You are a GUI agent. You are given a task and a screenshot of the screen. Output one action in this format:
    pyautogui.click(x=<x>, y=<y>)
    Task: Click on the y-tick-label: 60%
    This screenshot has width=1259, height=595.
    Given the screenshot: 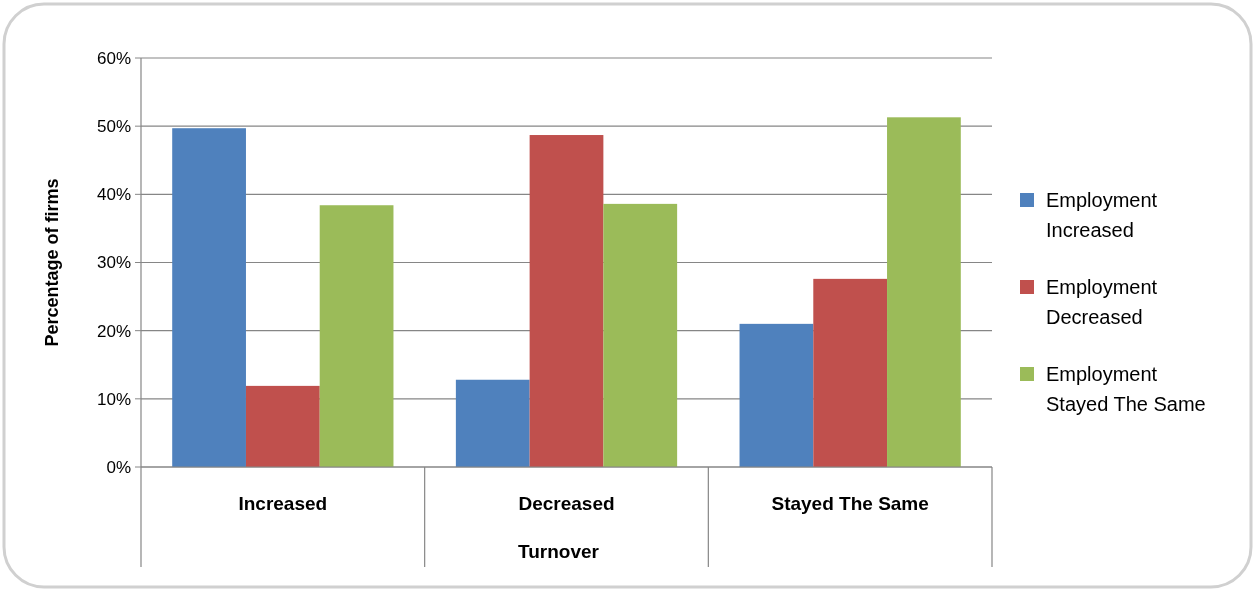 What is the action you would take?
    pyautogui.click(x=113, y=58)
    